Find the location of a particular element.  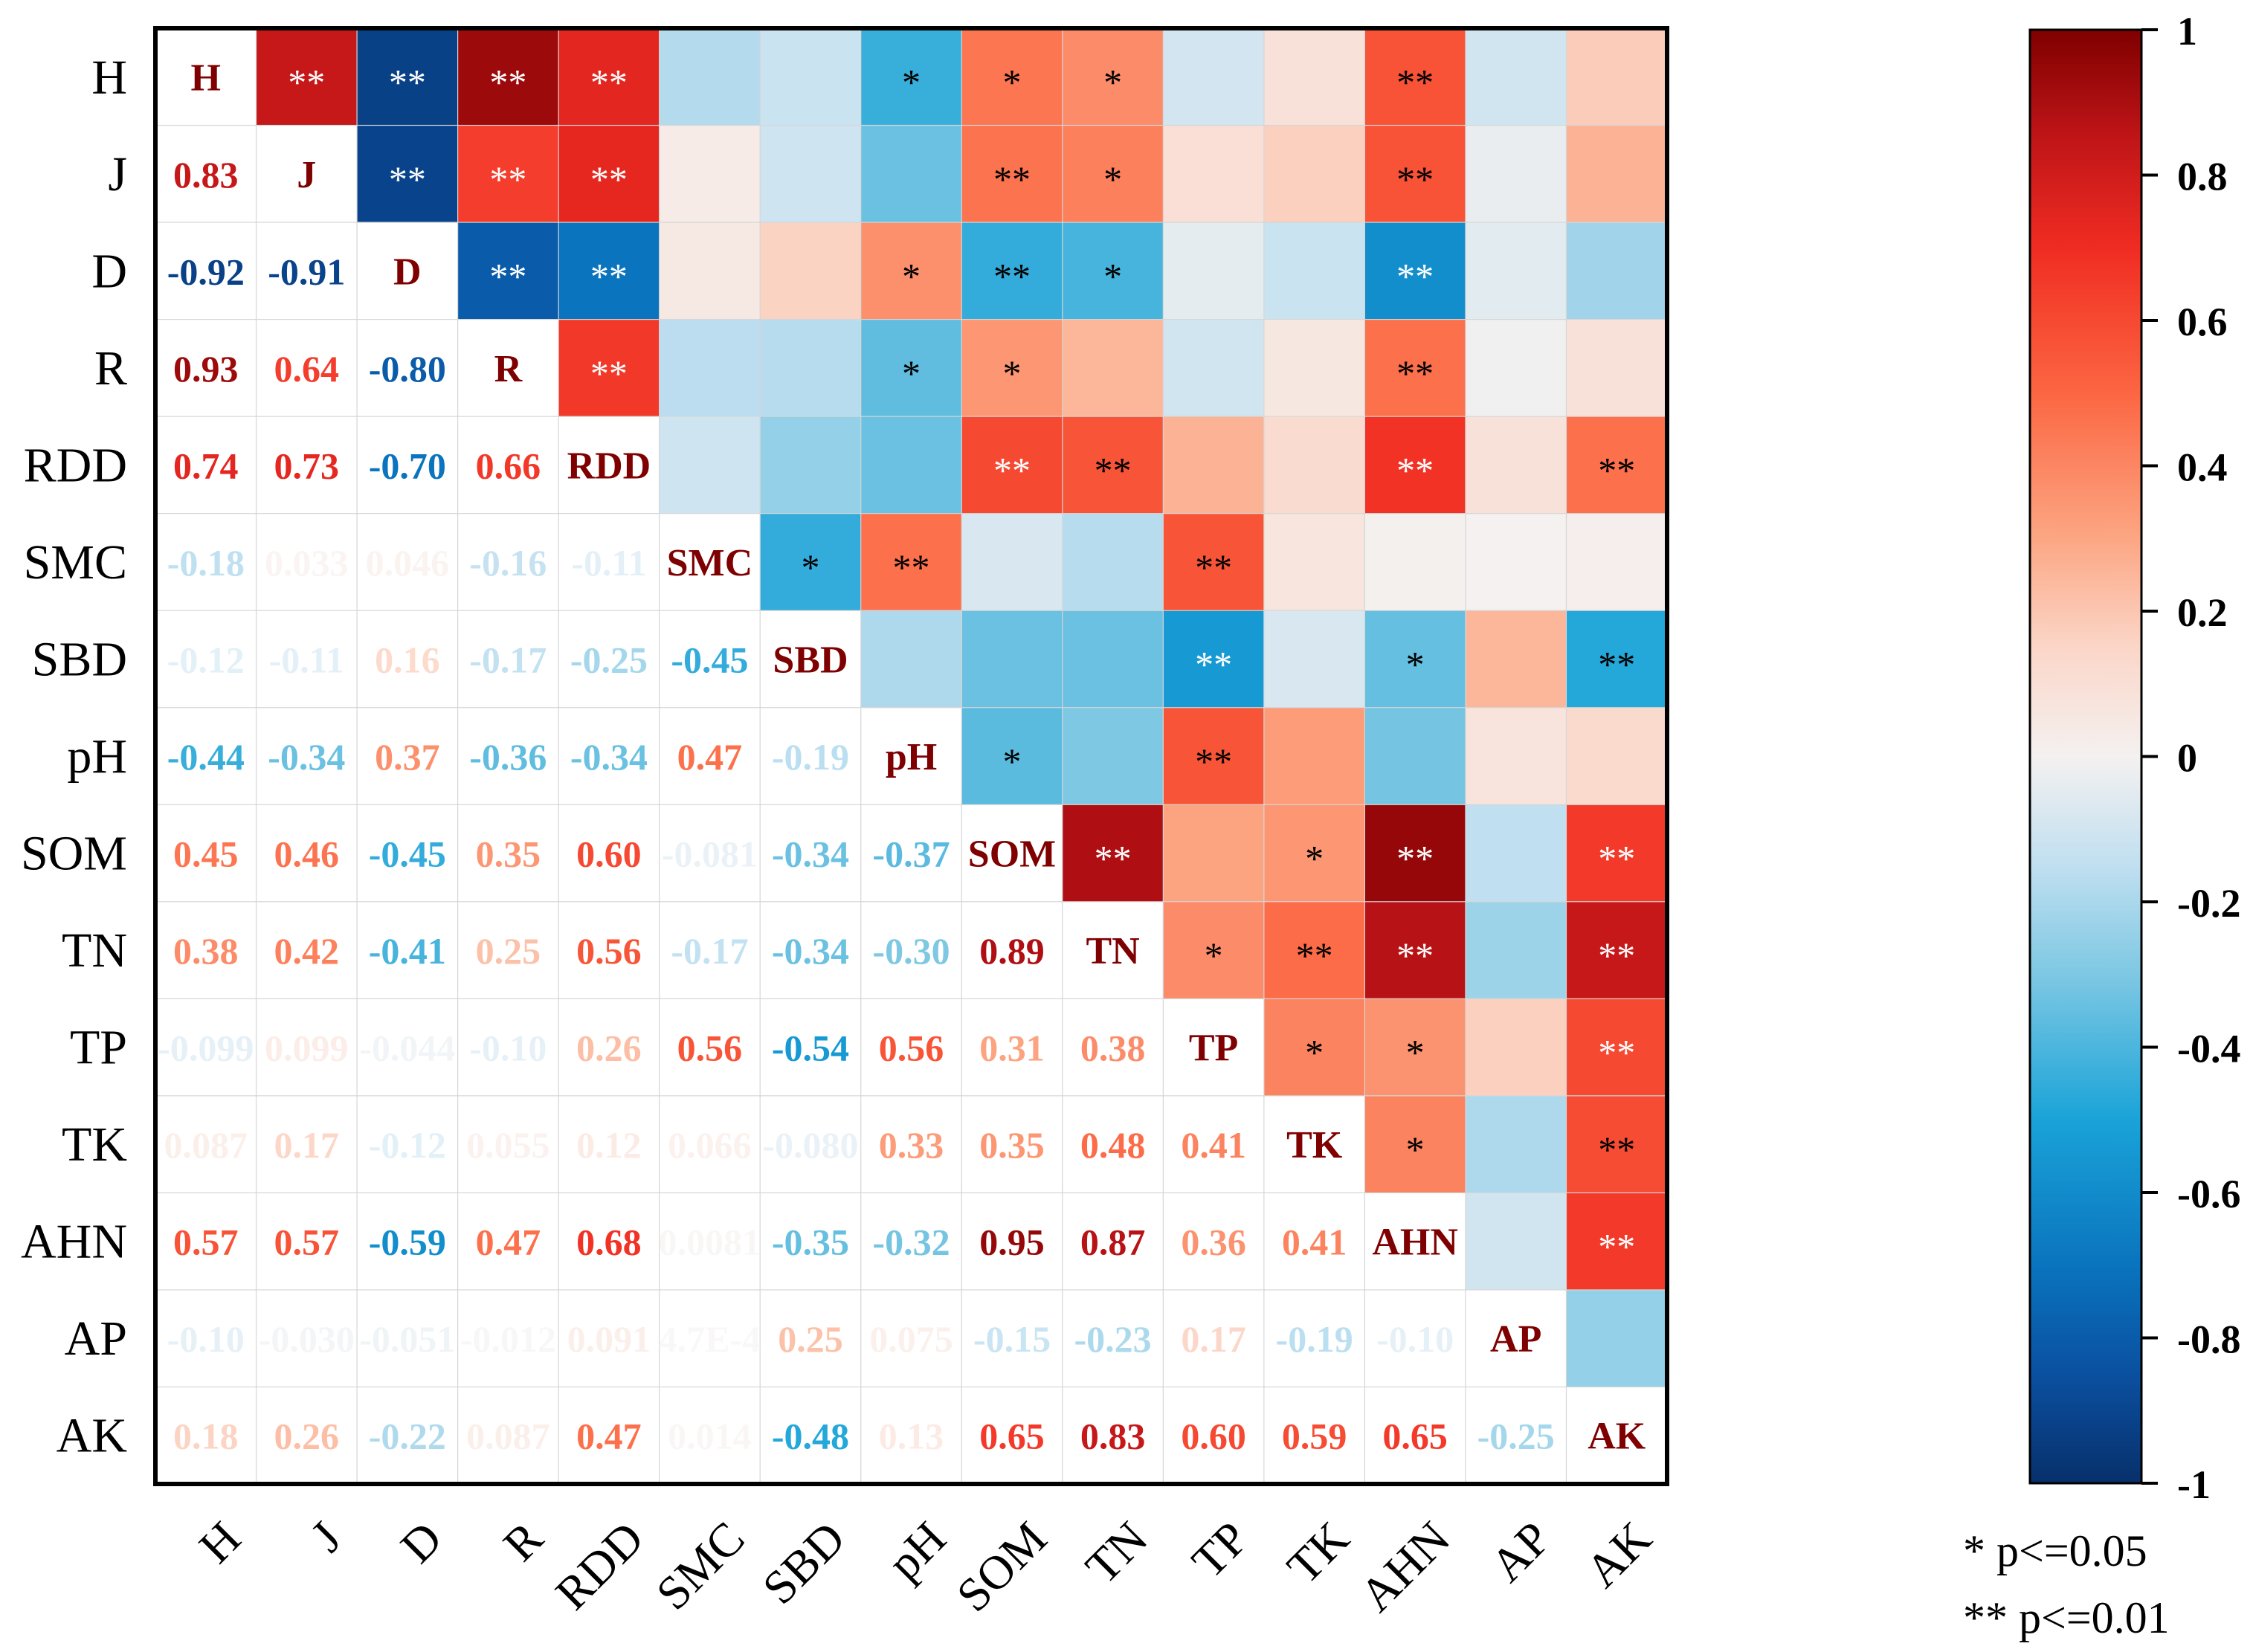

cell-RDD-AK is located at coordinates (1617, 465).